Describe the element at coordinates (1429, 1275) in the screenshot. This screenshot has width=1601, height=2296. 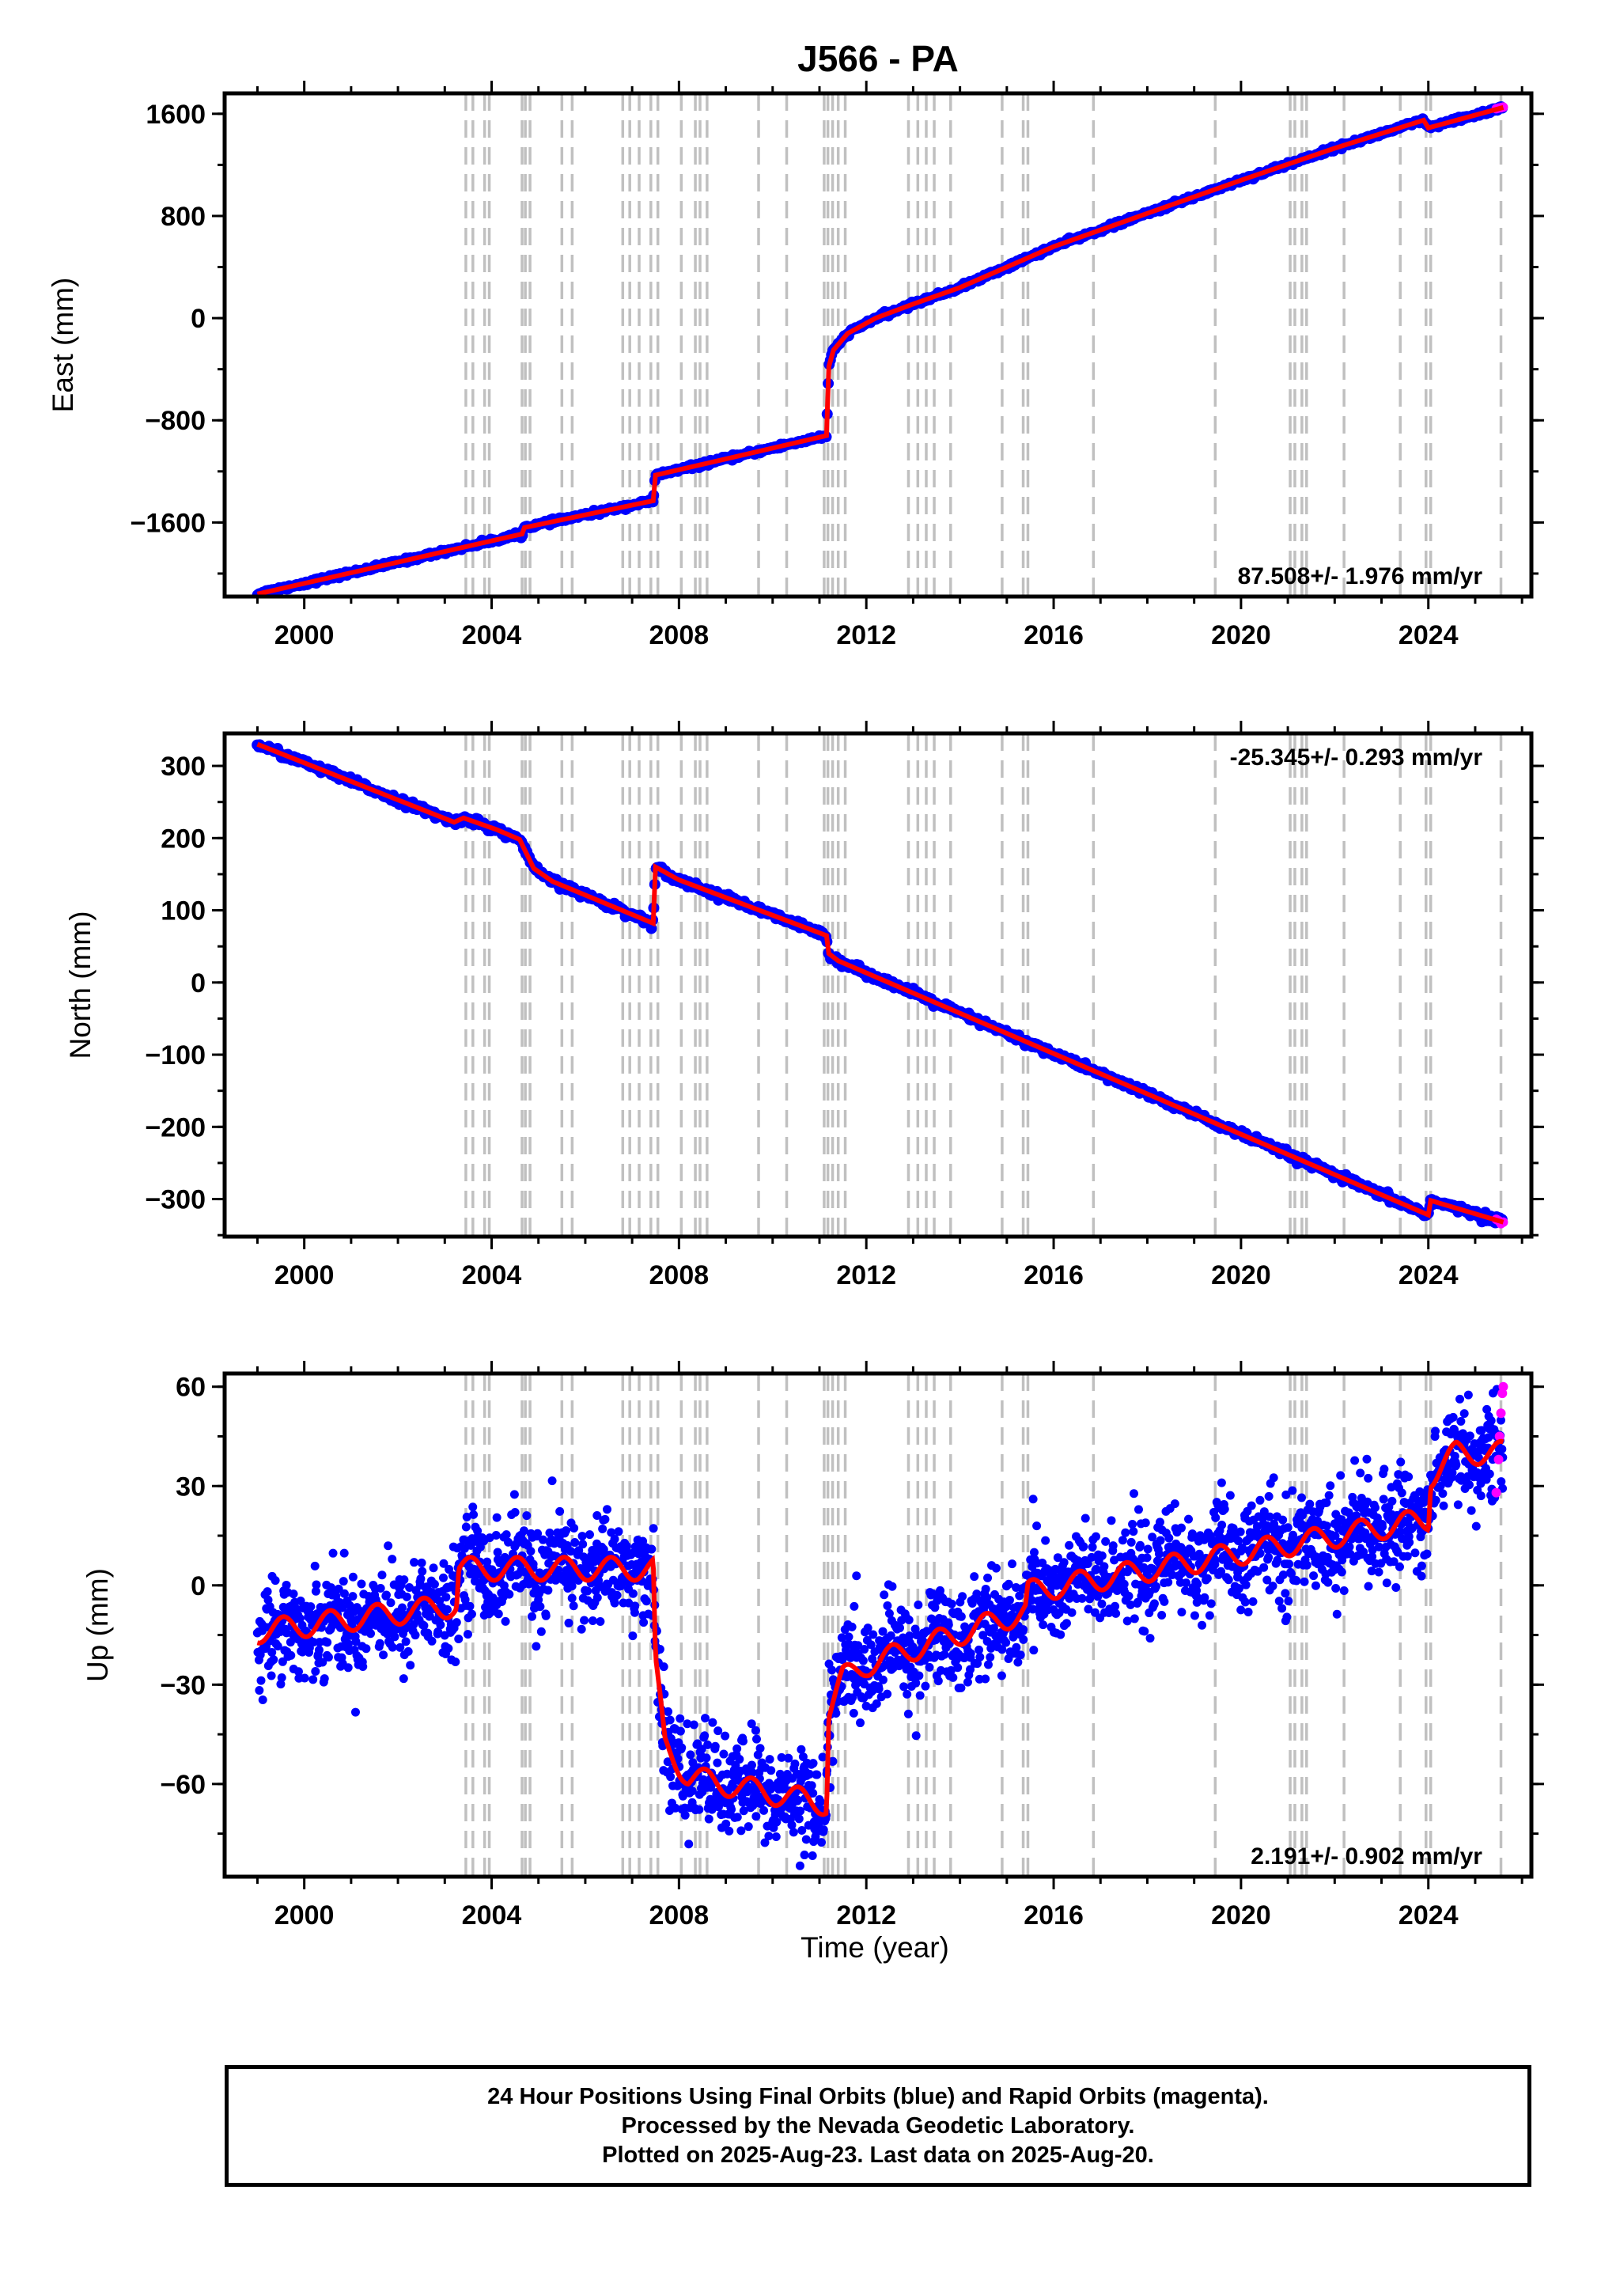
I see `x-tick-label: 2024` at that location.